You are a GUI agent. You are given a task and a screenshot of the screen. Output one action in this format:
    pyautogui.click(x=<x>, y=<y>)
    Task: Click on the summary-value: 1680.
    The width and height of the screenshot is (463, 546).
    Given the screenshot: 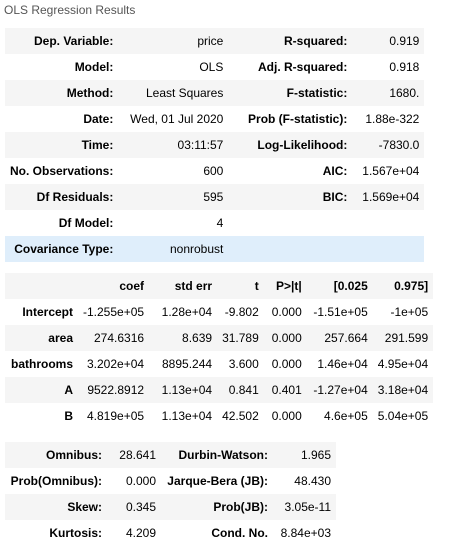 What is the action you would take?
    pyautogui.click(x=388, y=93)
    